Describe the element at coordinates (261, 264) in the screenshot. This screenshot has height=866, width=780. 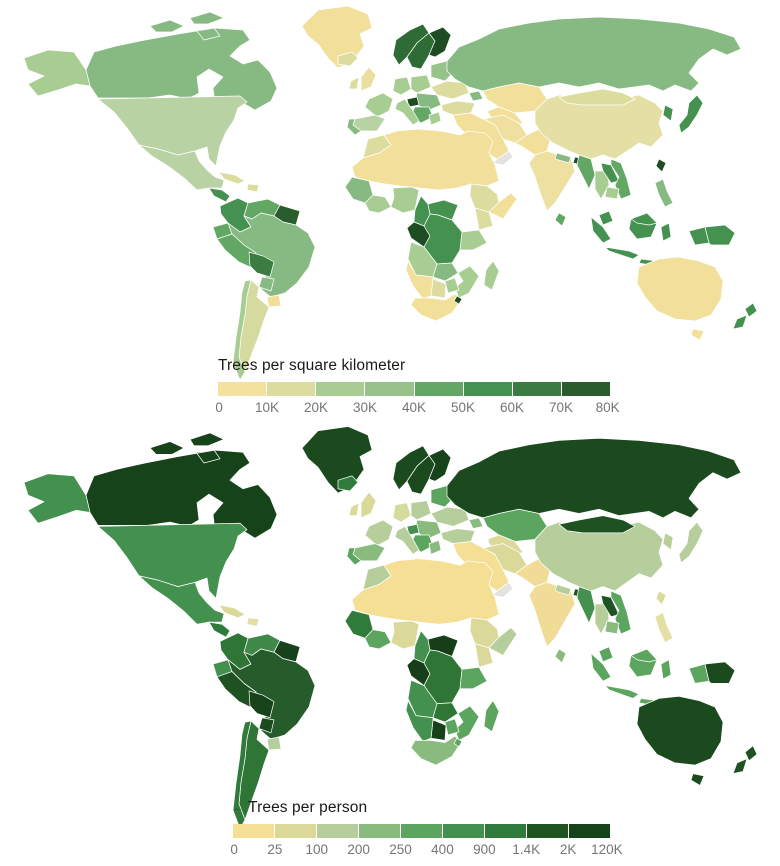
I see `country-bolivia` at that location.